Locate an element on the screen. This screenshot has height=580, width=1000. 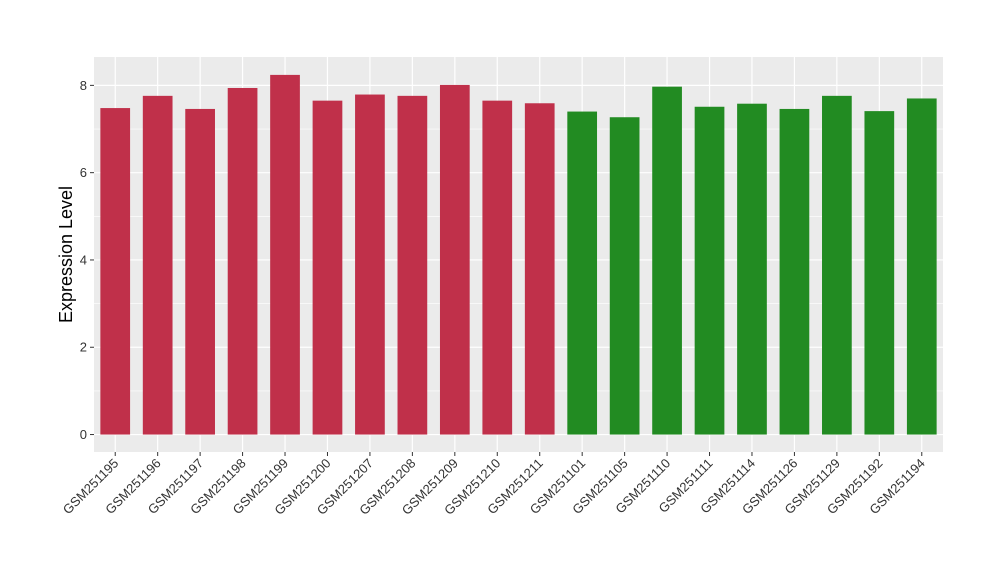
y-axis-title: Expression Level is located at coordinates (66, 254).